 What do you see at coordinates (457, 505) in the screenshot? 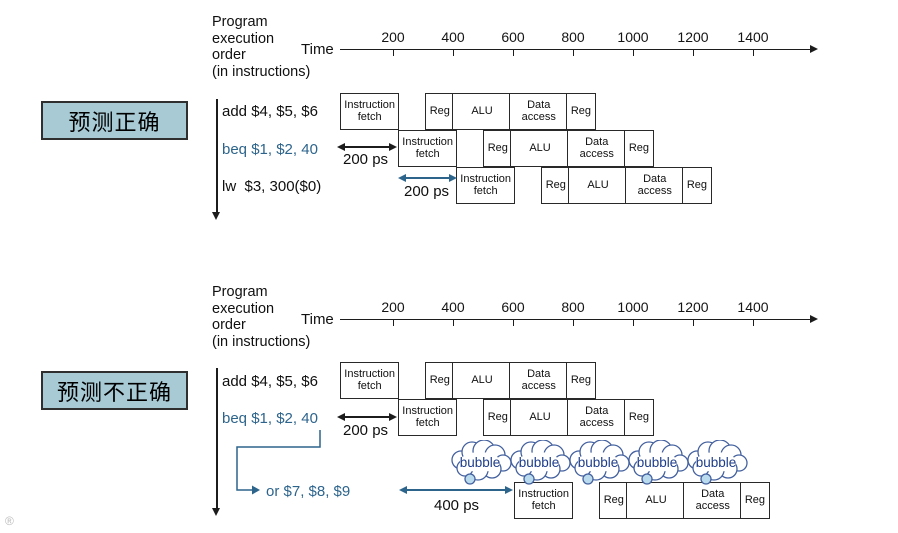
I see `delay-label-400ps: 400 ps` at bounding box center [457, 505].